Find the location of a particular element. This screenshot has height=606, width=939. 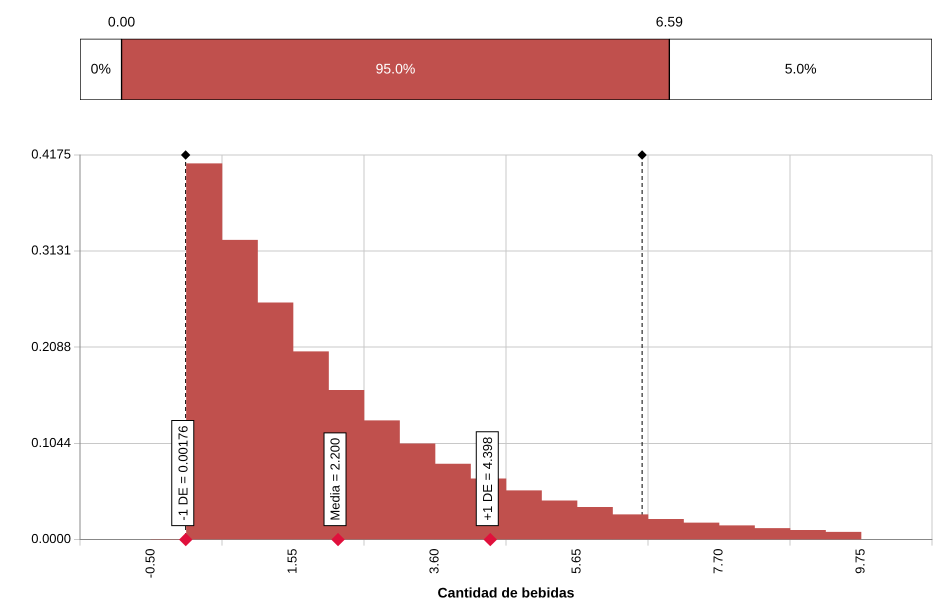

x-tick-label: 1.55 is located at coordinates (292, 561).